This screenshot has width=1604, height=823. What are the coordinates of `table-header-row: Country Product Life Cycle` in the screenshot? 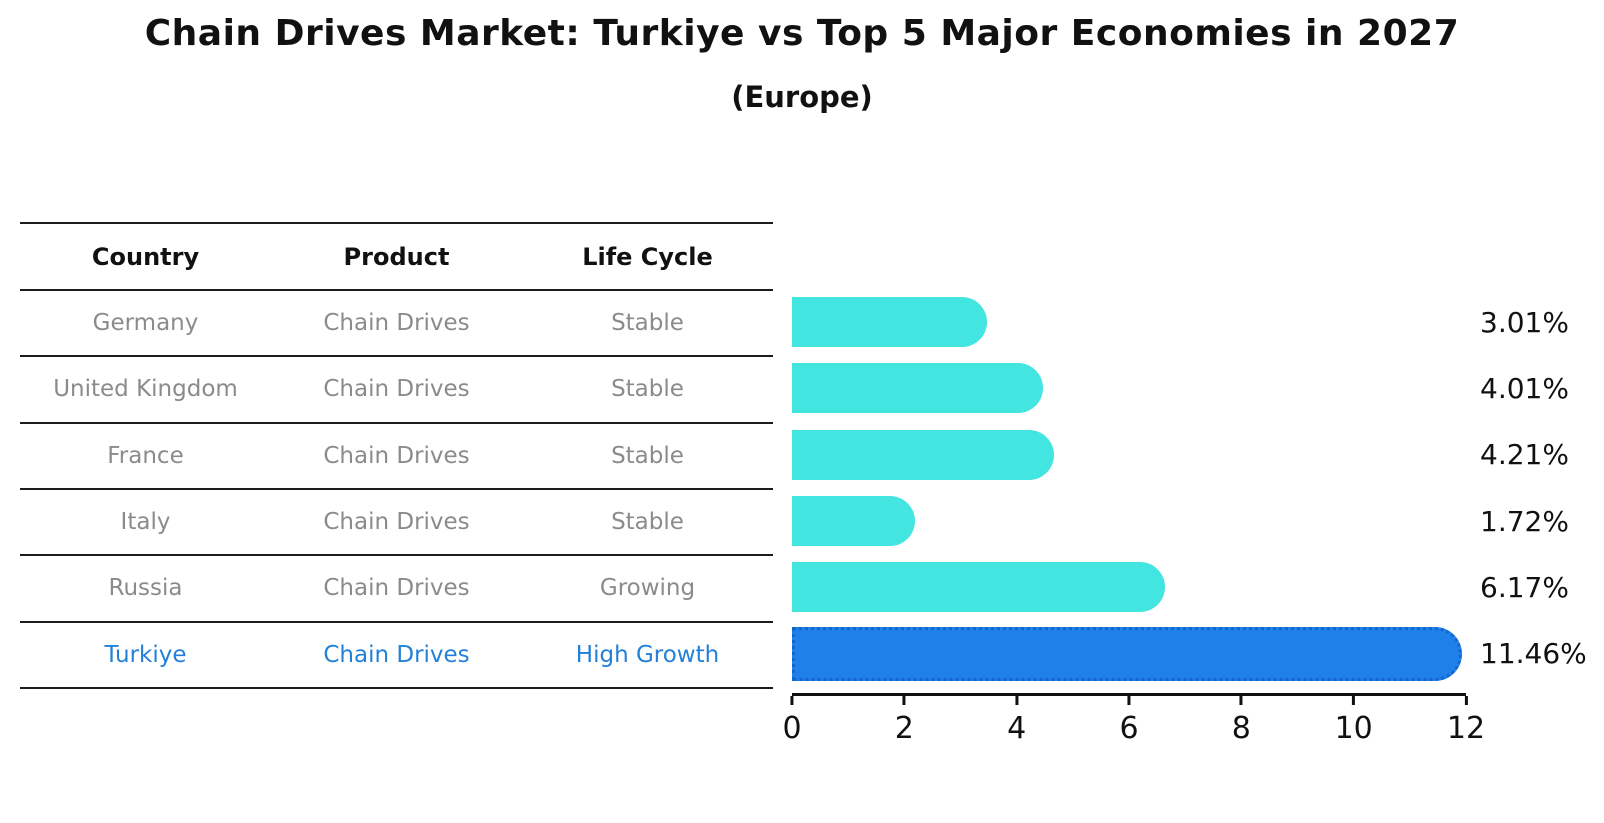 It's located at (396, 255).